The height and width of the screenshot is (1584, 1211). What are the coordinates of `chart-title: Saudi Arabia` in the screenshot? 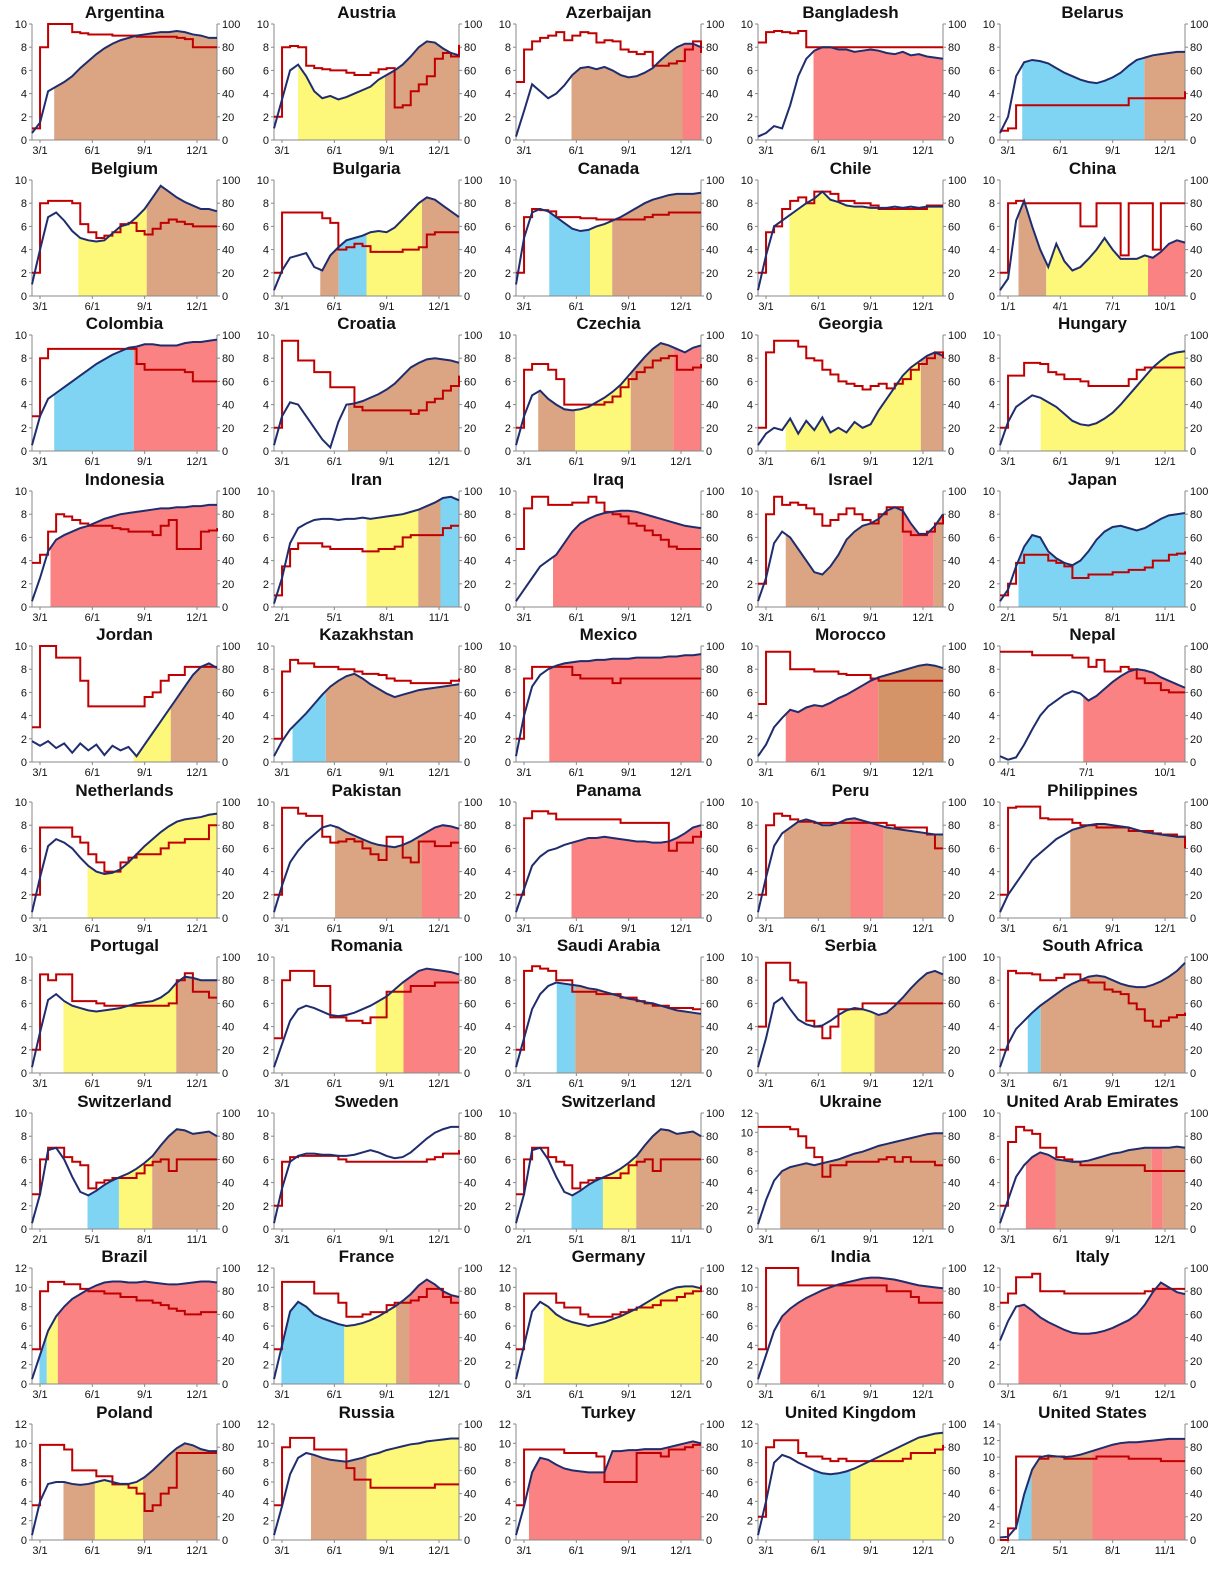 It's located at (609, 945).